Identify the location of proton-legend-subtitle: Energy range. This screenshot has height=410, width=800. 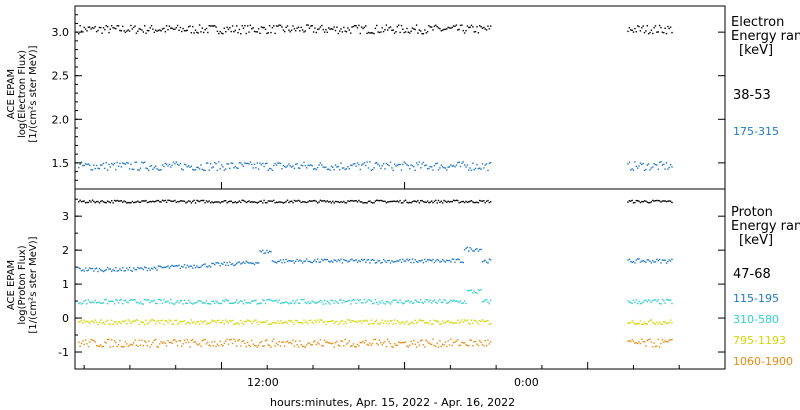
(765, 226).